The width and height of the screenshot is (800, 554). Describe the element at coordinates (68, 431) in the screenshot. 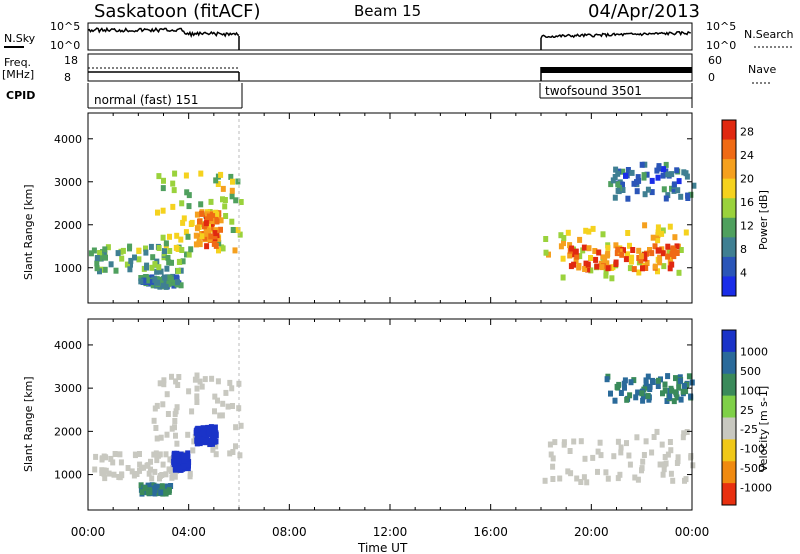

I see `y-tick-label: 2000` at that location.